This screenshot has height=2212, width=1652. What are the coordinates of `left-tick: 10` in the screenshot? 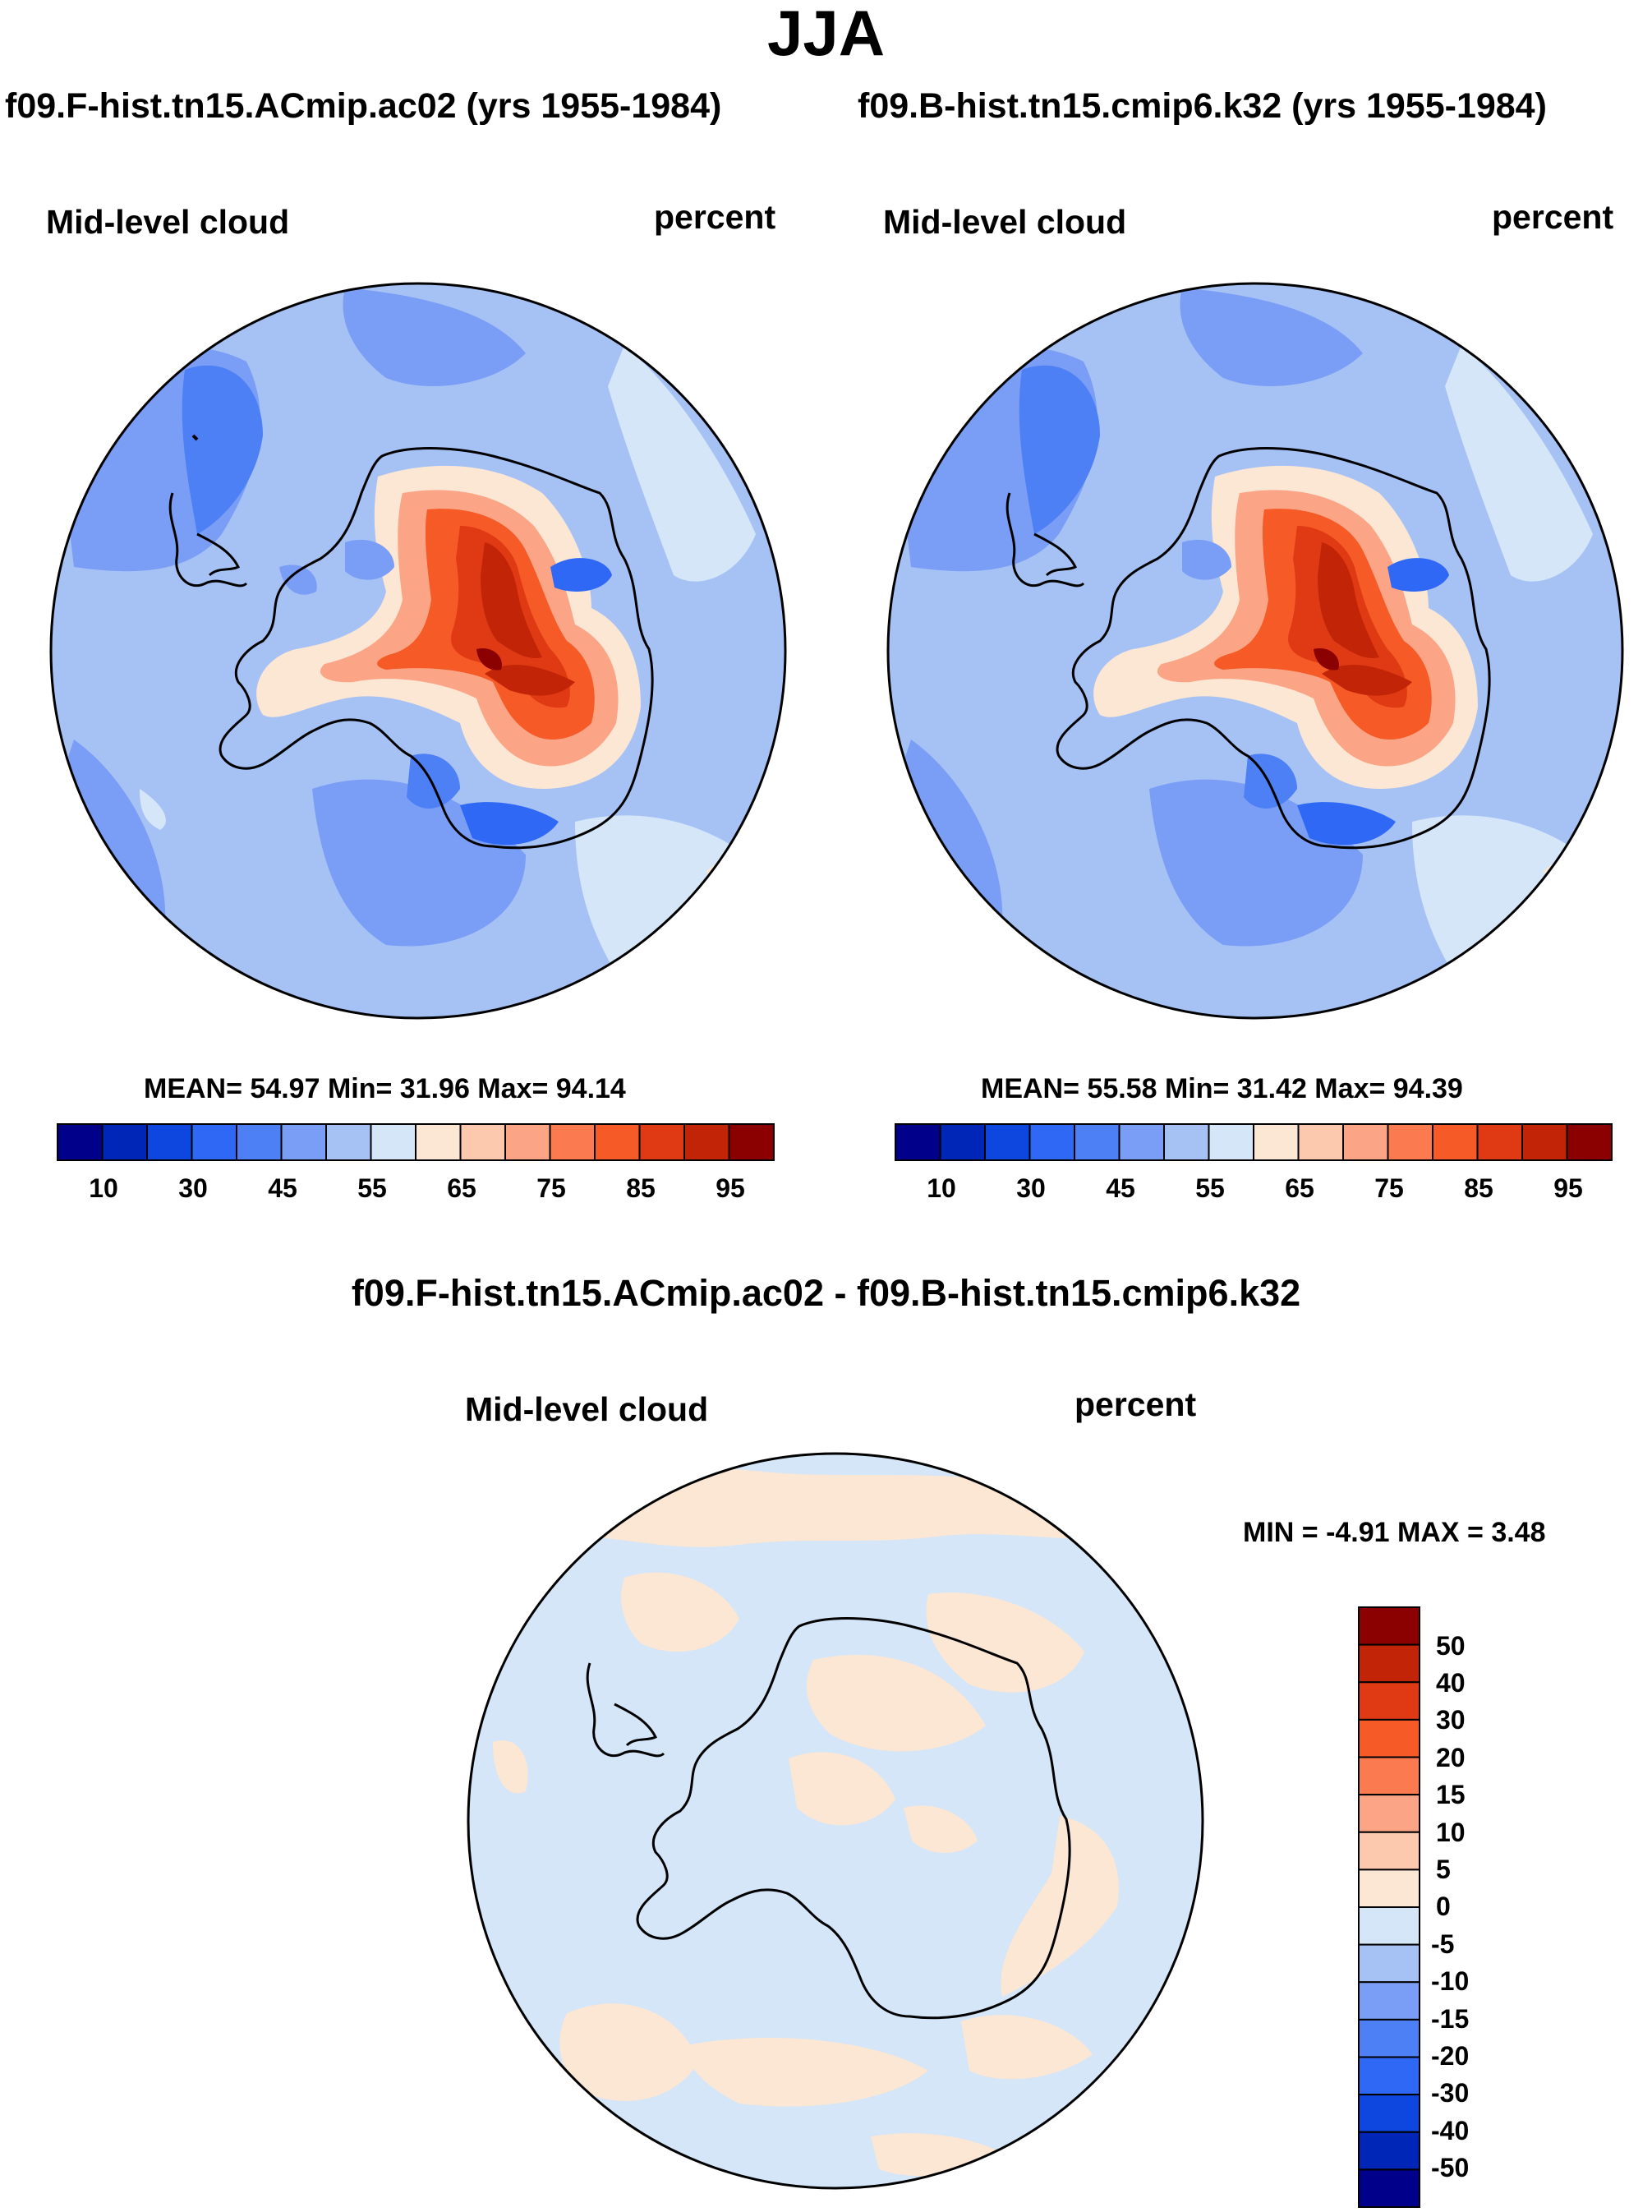 It's located at (103, 1188).